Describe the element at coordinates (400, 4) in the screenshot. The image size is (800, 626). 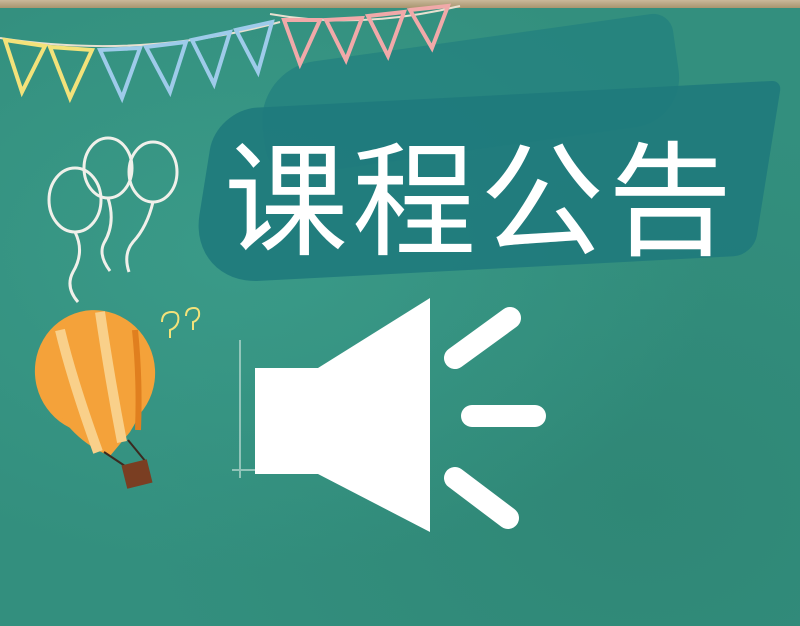
I see `board-frame` at that location.